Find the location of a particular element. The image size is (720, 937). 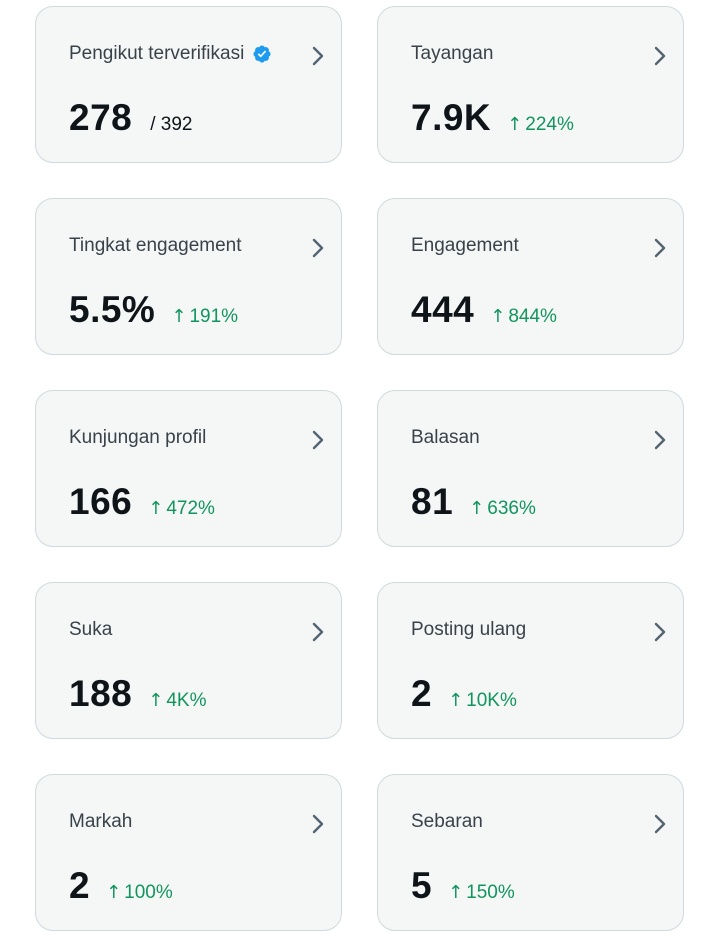

card-title: Pengikut terverifikasi is located at coordinates (170, 54).